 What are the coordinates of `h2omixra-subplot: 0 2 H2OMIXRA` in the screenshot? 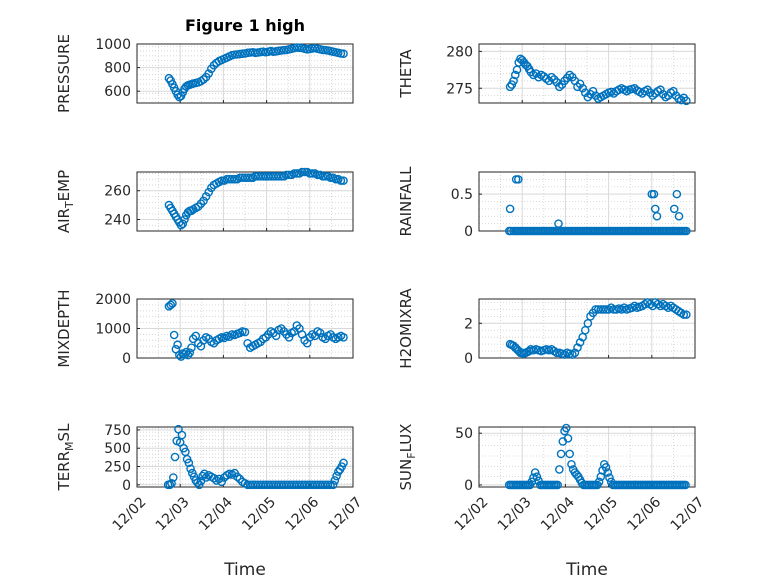 It's located at (546, 328).